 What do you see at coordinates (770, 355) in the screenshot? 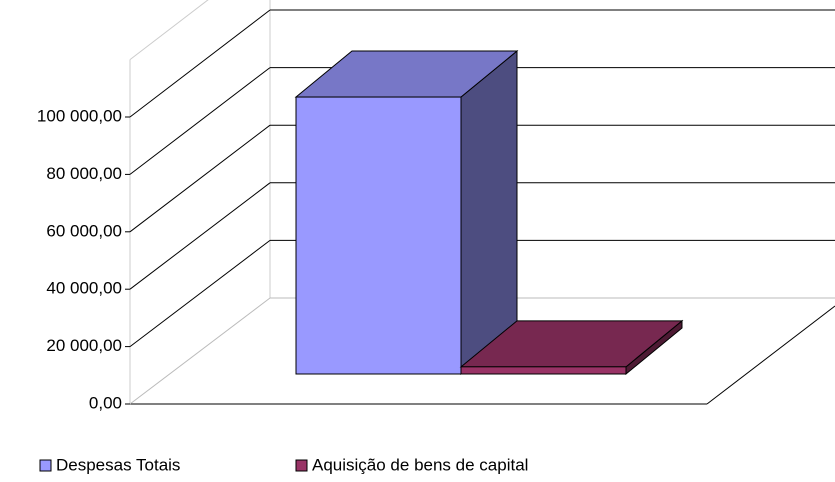
I see `floor-edge` at bounding box center [770, 355].